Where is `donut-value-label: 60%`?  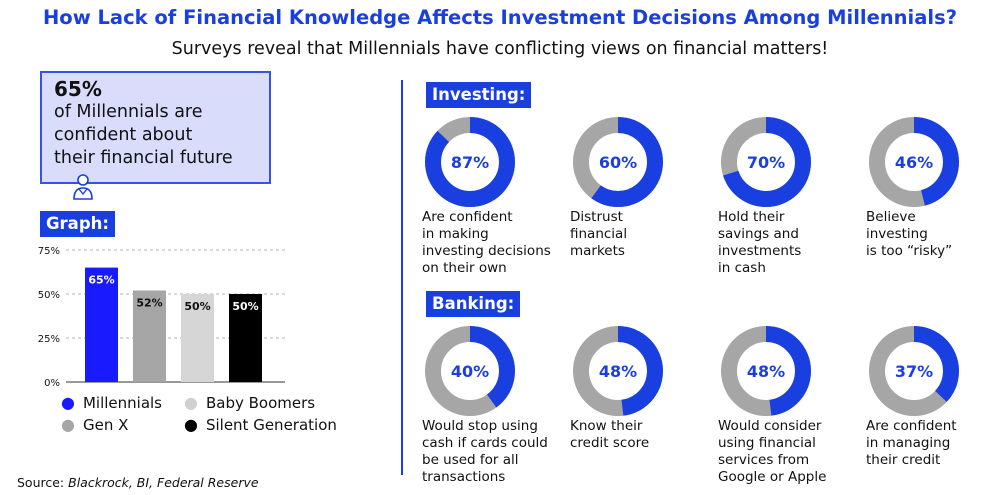
donut-value-label: 60% is located at coordinates (618, 162).